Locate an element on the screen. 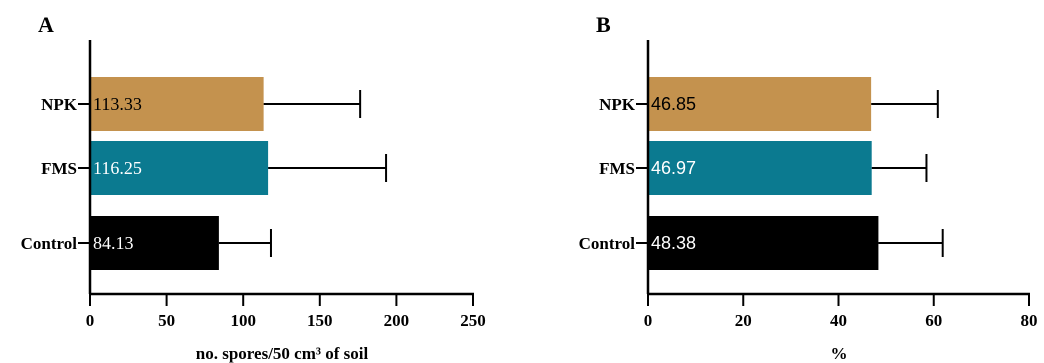  panel-b-bar-npk is located at coordinates (760, 104).